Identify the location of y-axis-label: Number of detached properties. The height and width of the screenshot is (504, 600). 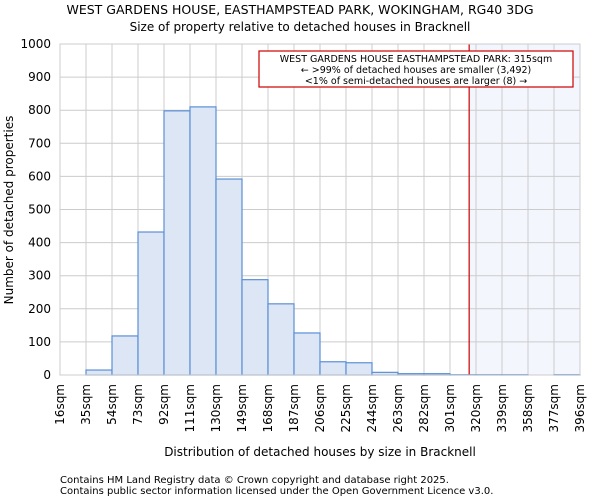
(9, 210).